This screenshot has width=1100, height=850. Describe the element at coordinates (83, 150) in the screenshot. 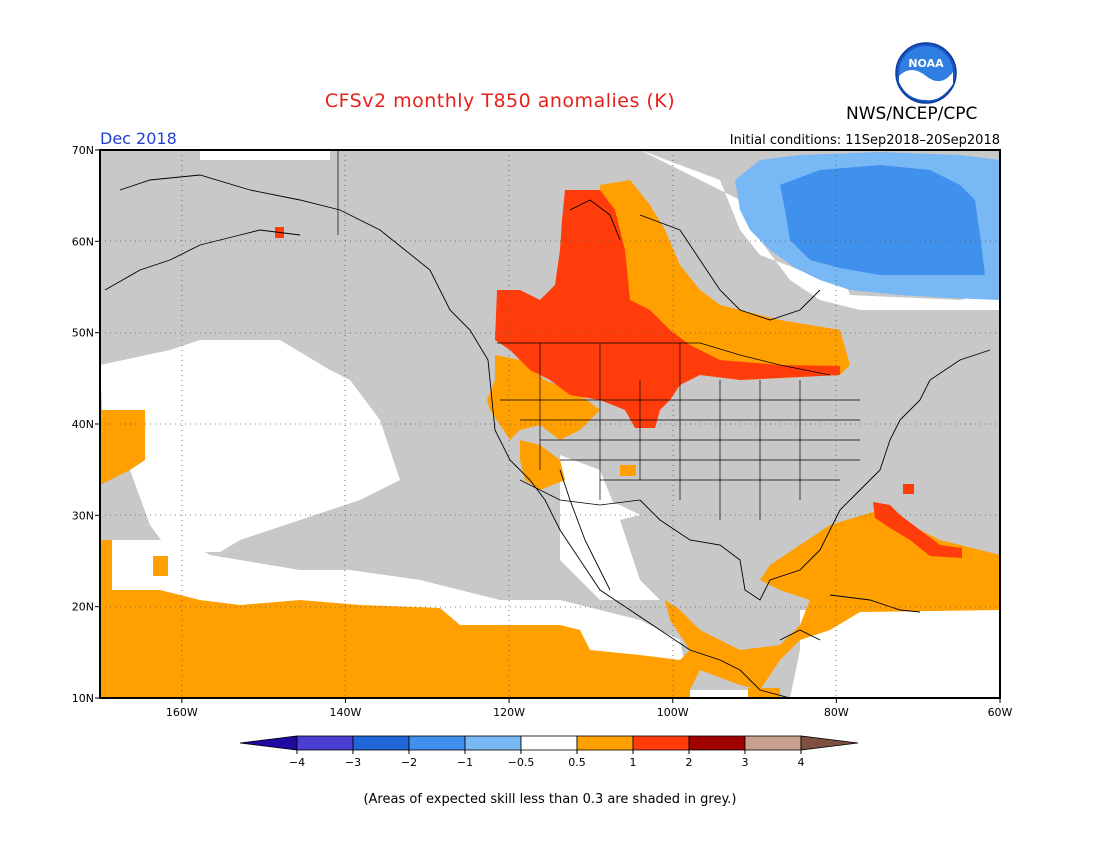

I see `lat-label: 70N` at that location.